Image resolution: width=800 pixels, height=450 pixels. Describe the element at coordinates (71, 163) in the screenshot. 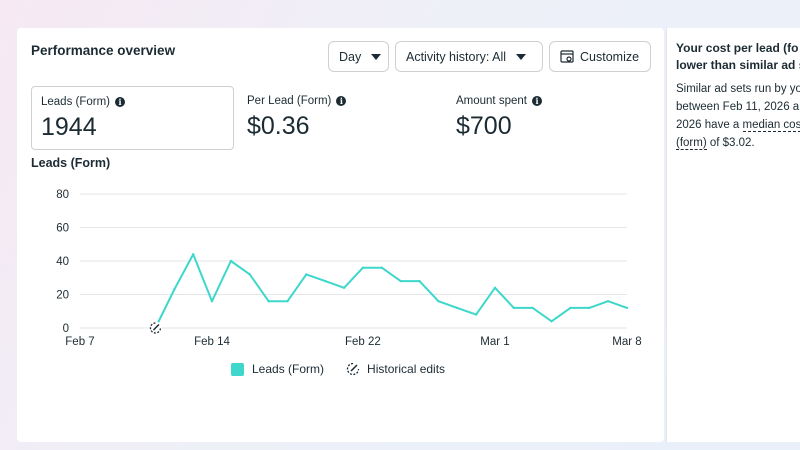

I see `chart-title: Leads (Form)` at that location.